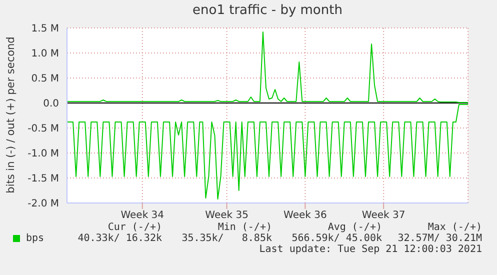  What do you see at coordinates (370, 249) in the screenshot?
I see `text: Last update: Tue Sep 21 12:00:03 2021` at bounding box center [370, 249].